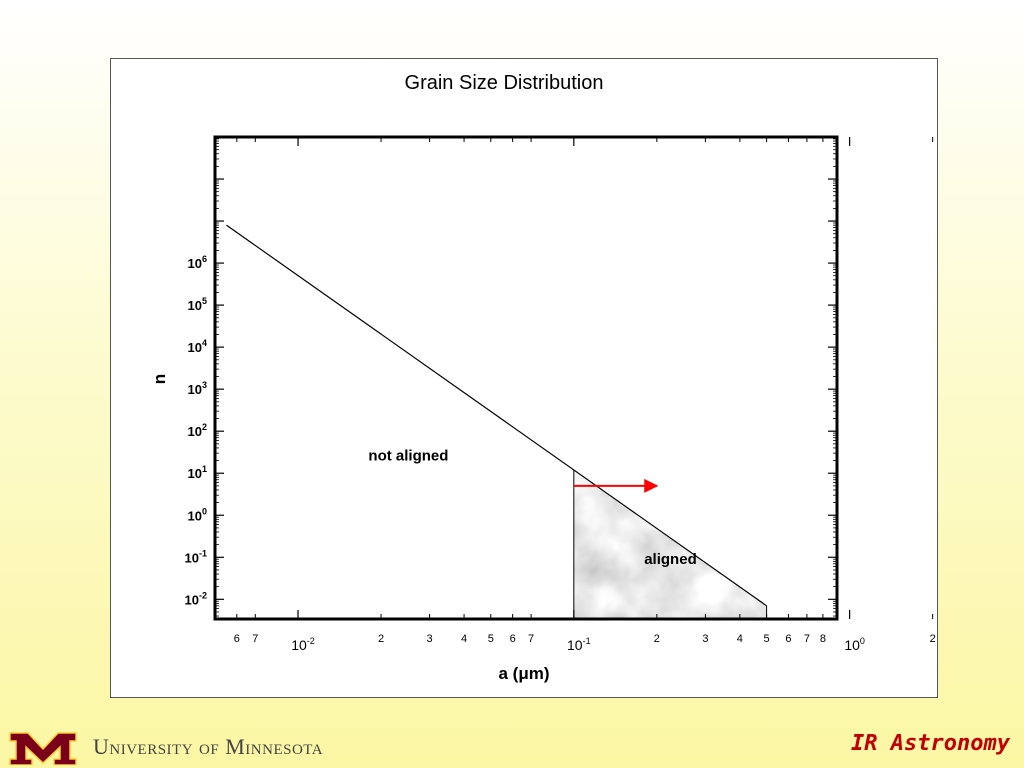  What do you see at coordinates (159, 379) in the screenshot?
I see `y-axis-label: n` at bounding box center [159, 379].